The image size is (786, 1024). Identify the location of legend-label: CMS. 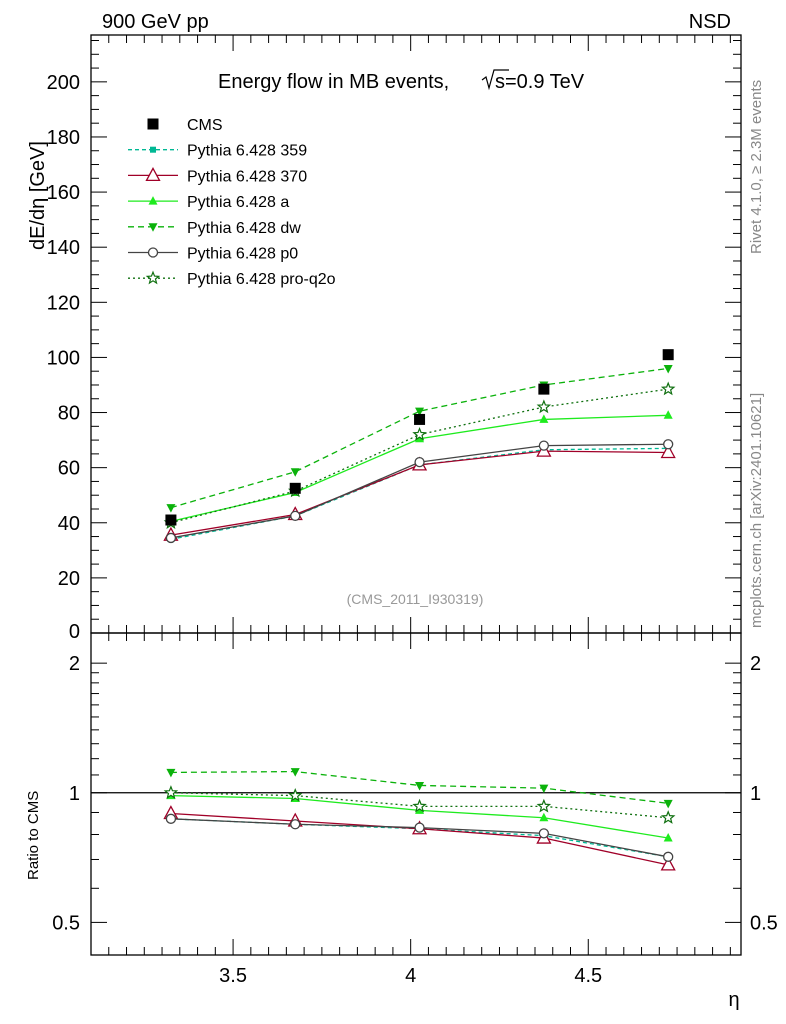
(205, 125).